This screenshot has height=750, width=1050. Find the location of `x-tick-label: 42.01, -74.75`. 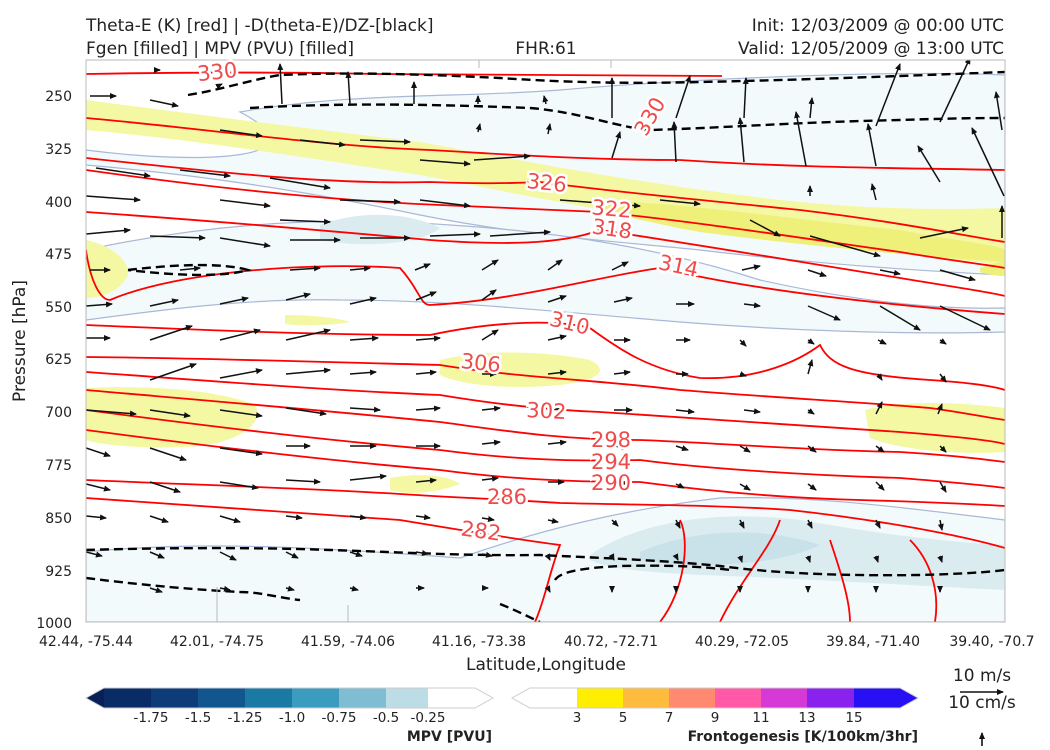

x-tick-label: 42.01, -74.75 is located at coordinates (217, 642).